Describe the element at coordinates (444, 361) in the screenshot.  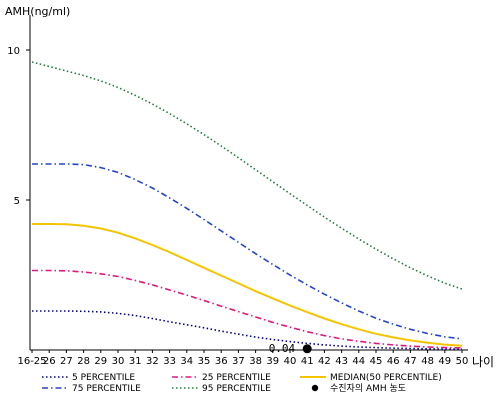
I see `x-tick-label: 49` at that location.